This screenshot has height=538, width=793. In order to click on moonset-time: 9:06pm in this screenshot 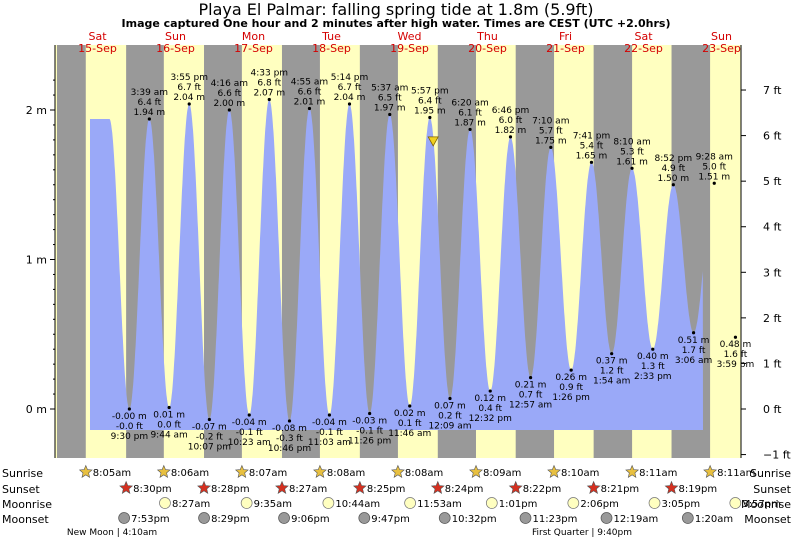, I will do `click(310, 519)`.